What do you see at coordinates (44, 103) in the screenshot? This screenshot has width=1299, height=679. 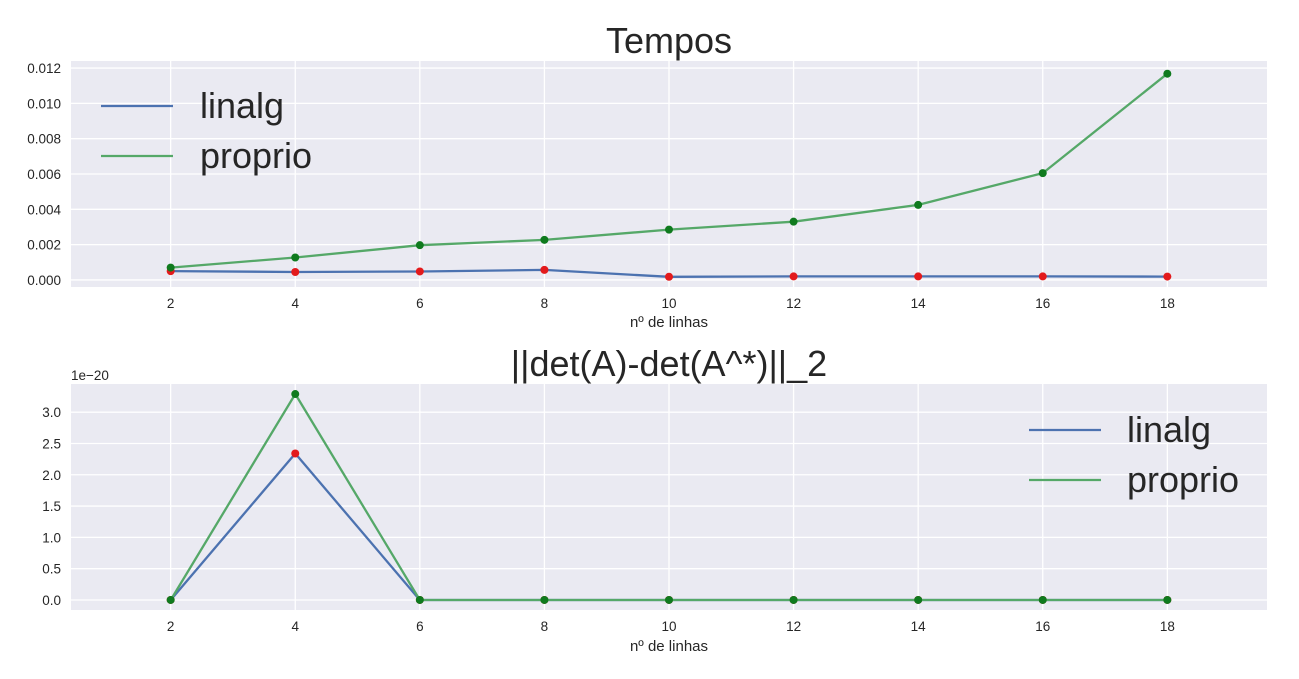 I see `y-tick-label: 0.010` at bounding box center [44, 103].